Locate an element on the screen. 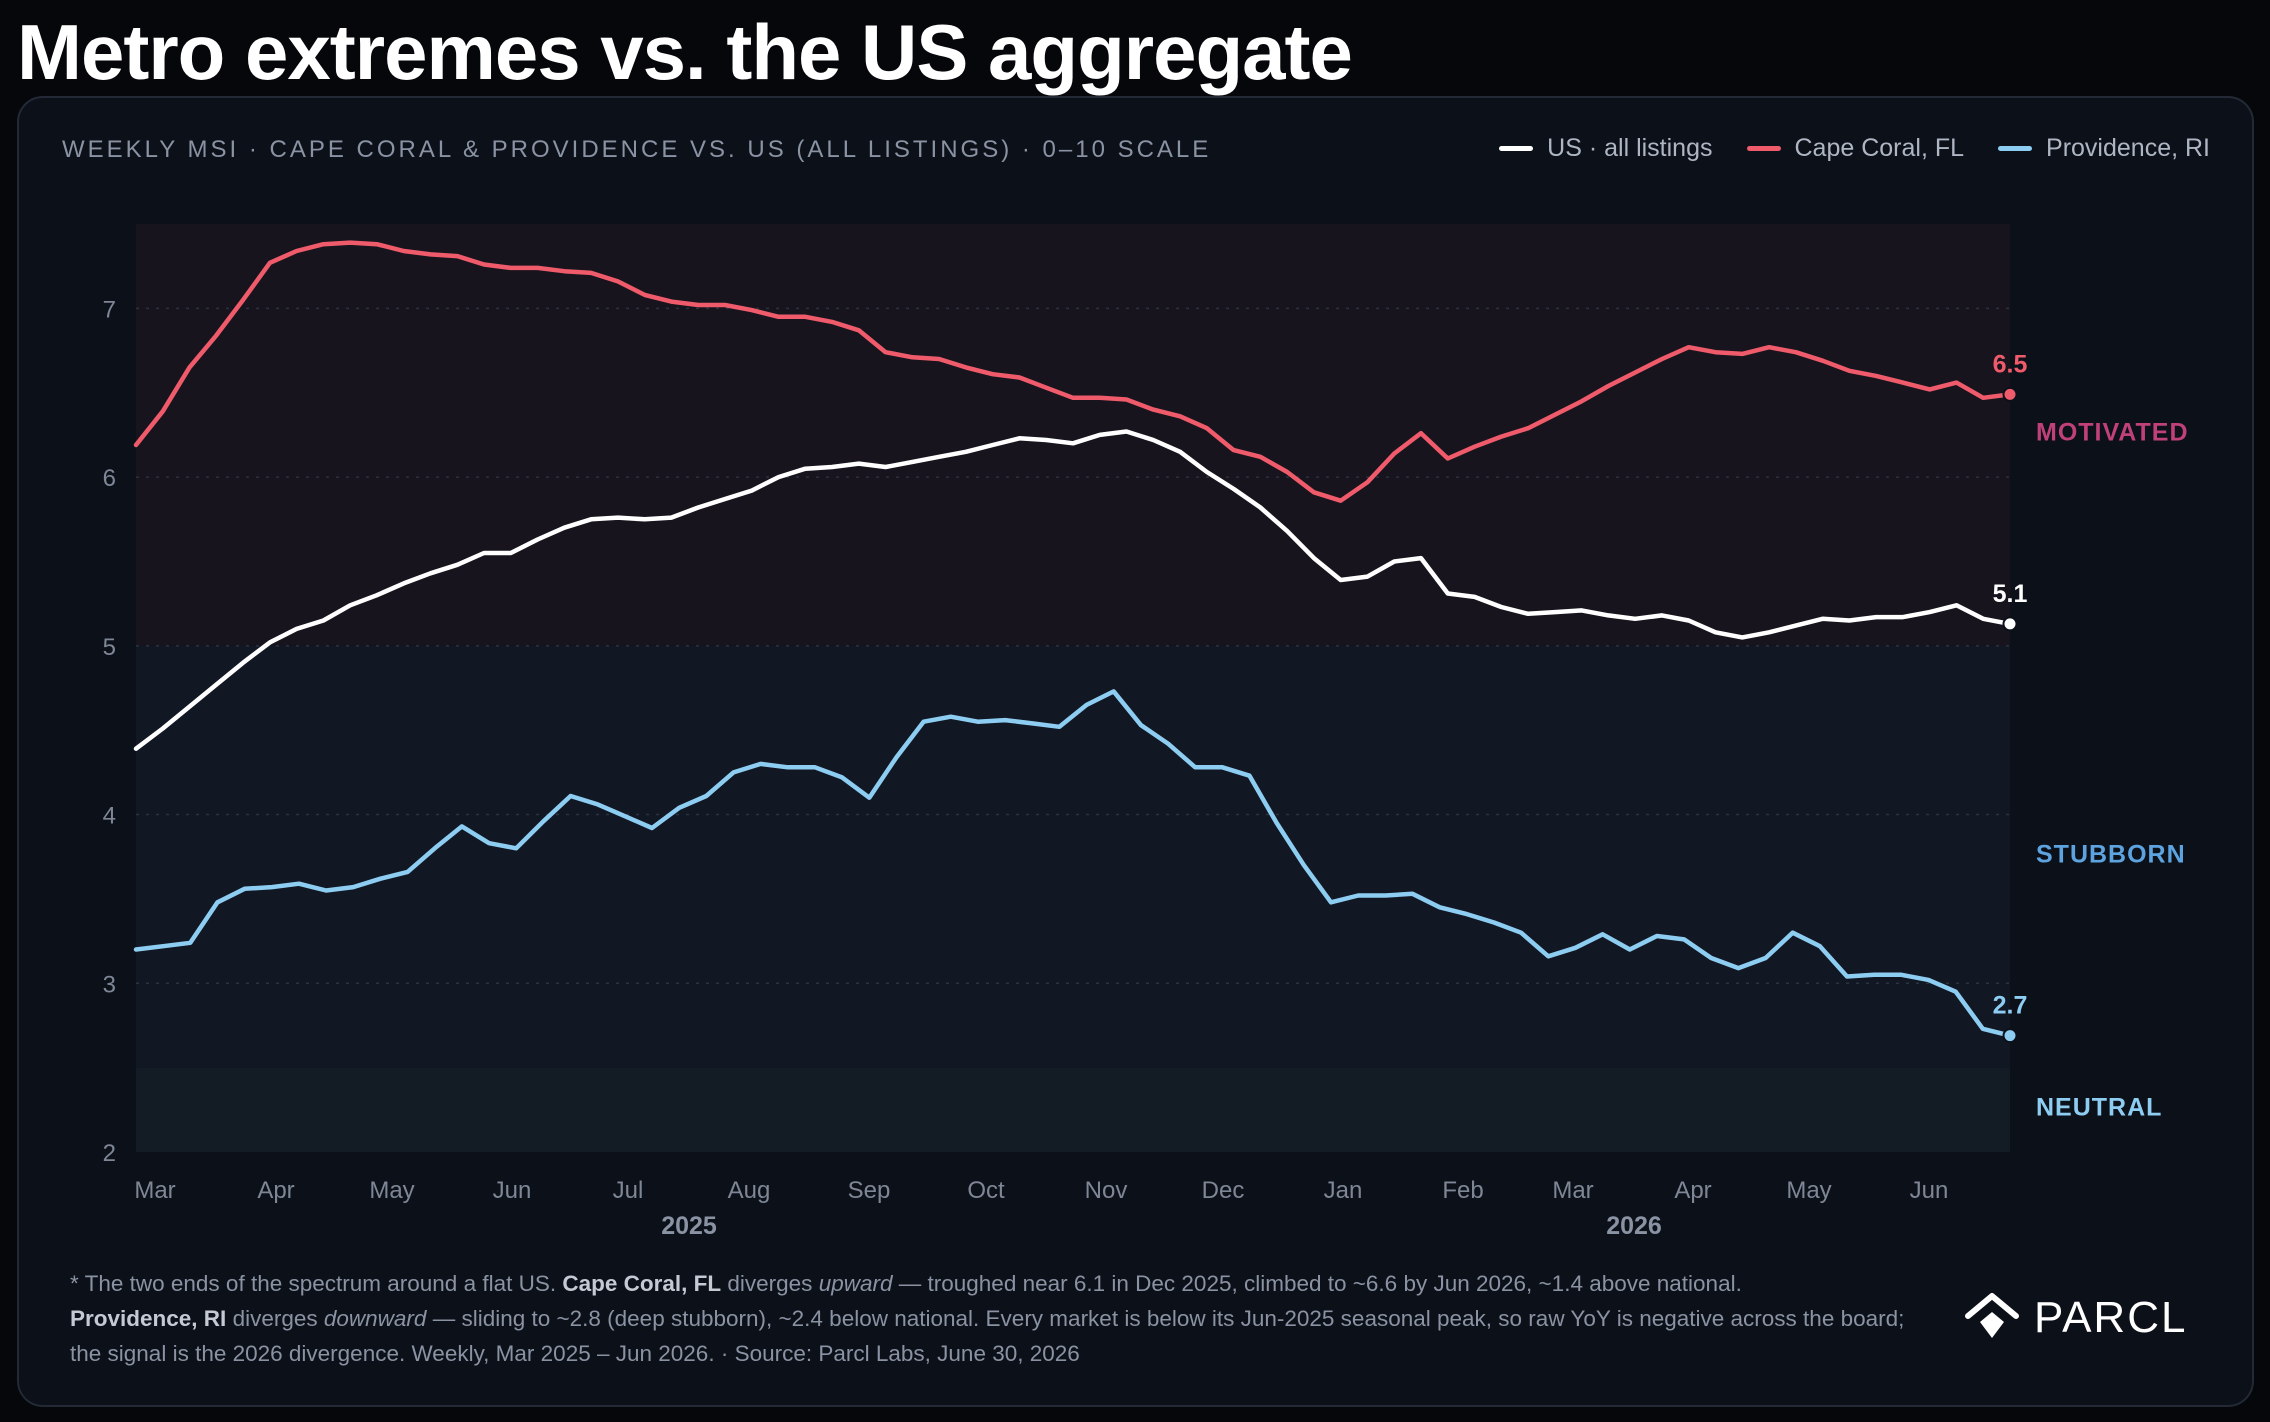 The height and width of the screenshot is (1422, 2270). zone-label-motivated: MOTIVATED is located at coordinates (2112, 433).